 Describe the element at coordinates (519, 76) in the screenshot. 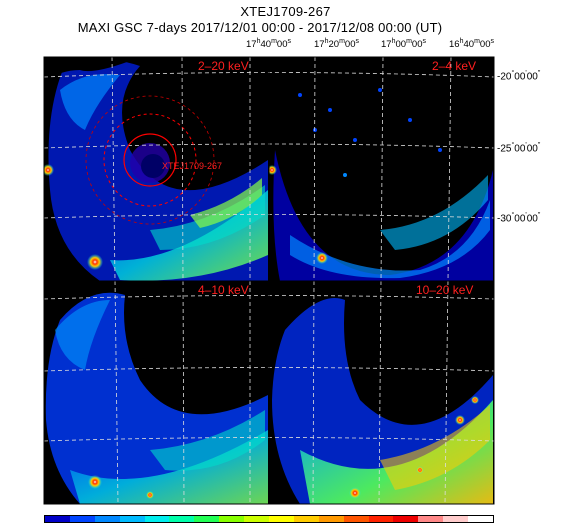

I see `dec-label-1: -20°00'00"` at that location.